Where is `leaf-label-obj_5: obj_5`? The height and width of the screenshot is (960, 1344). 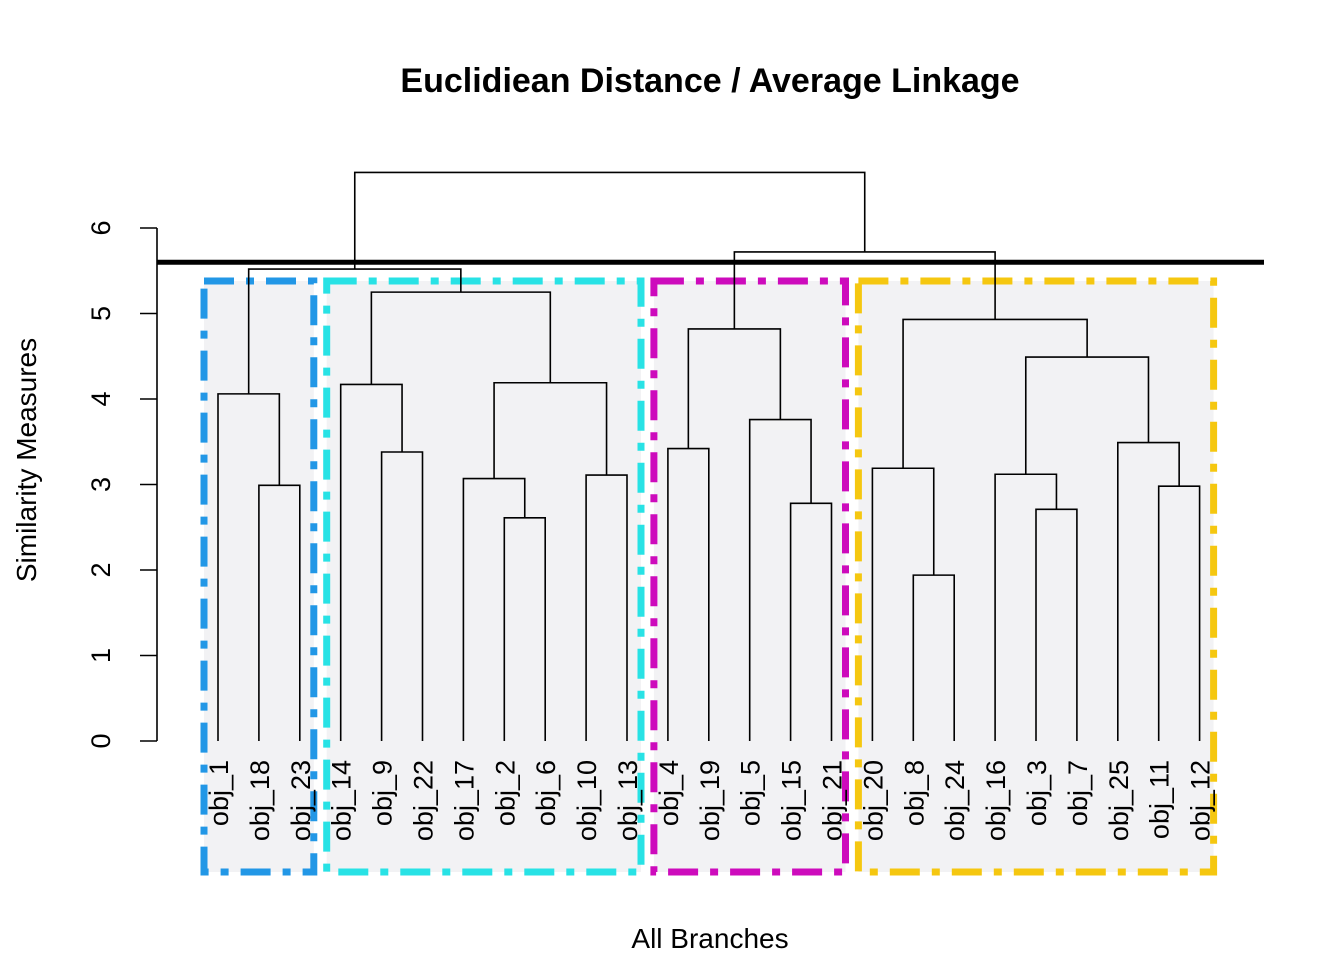
leaf-label-obj_5: obj_5 is located at coordinates (751, 793).